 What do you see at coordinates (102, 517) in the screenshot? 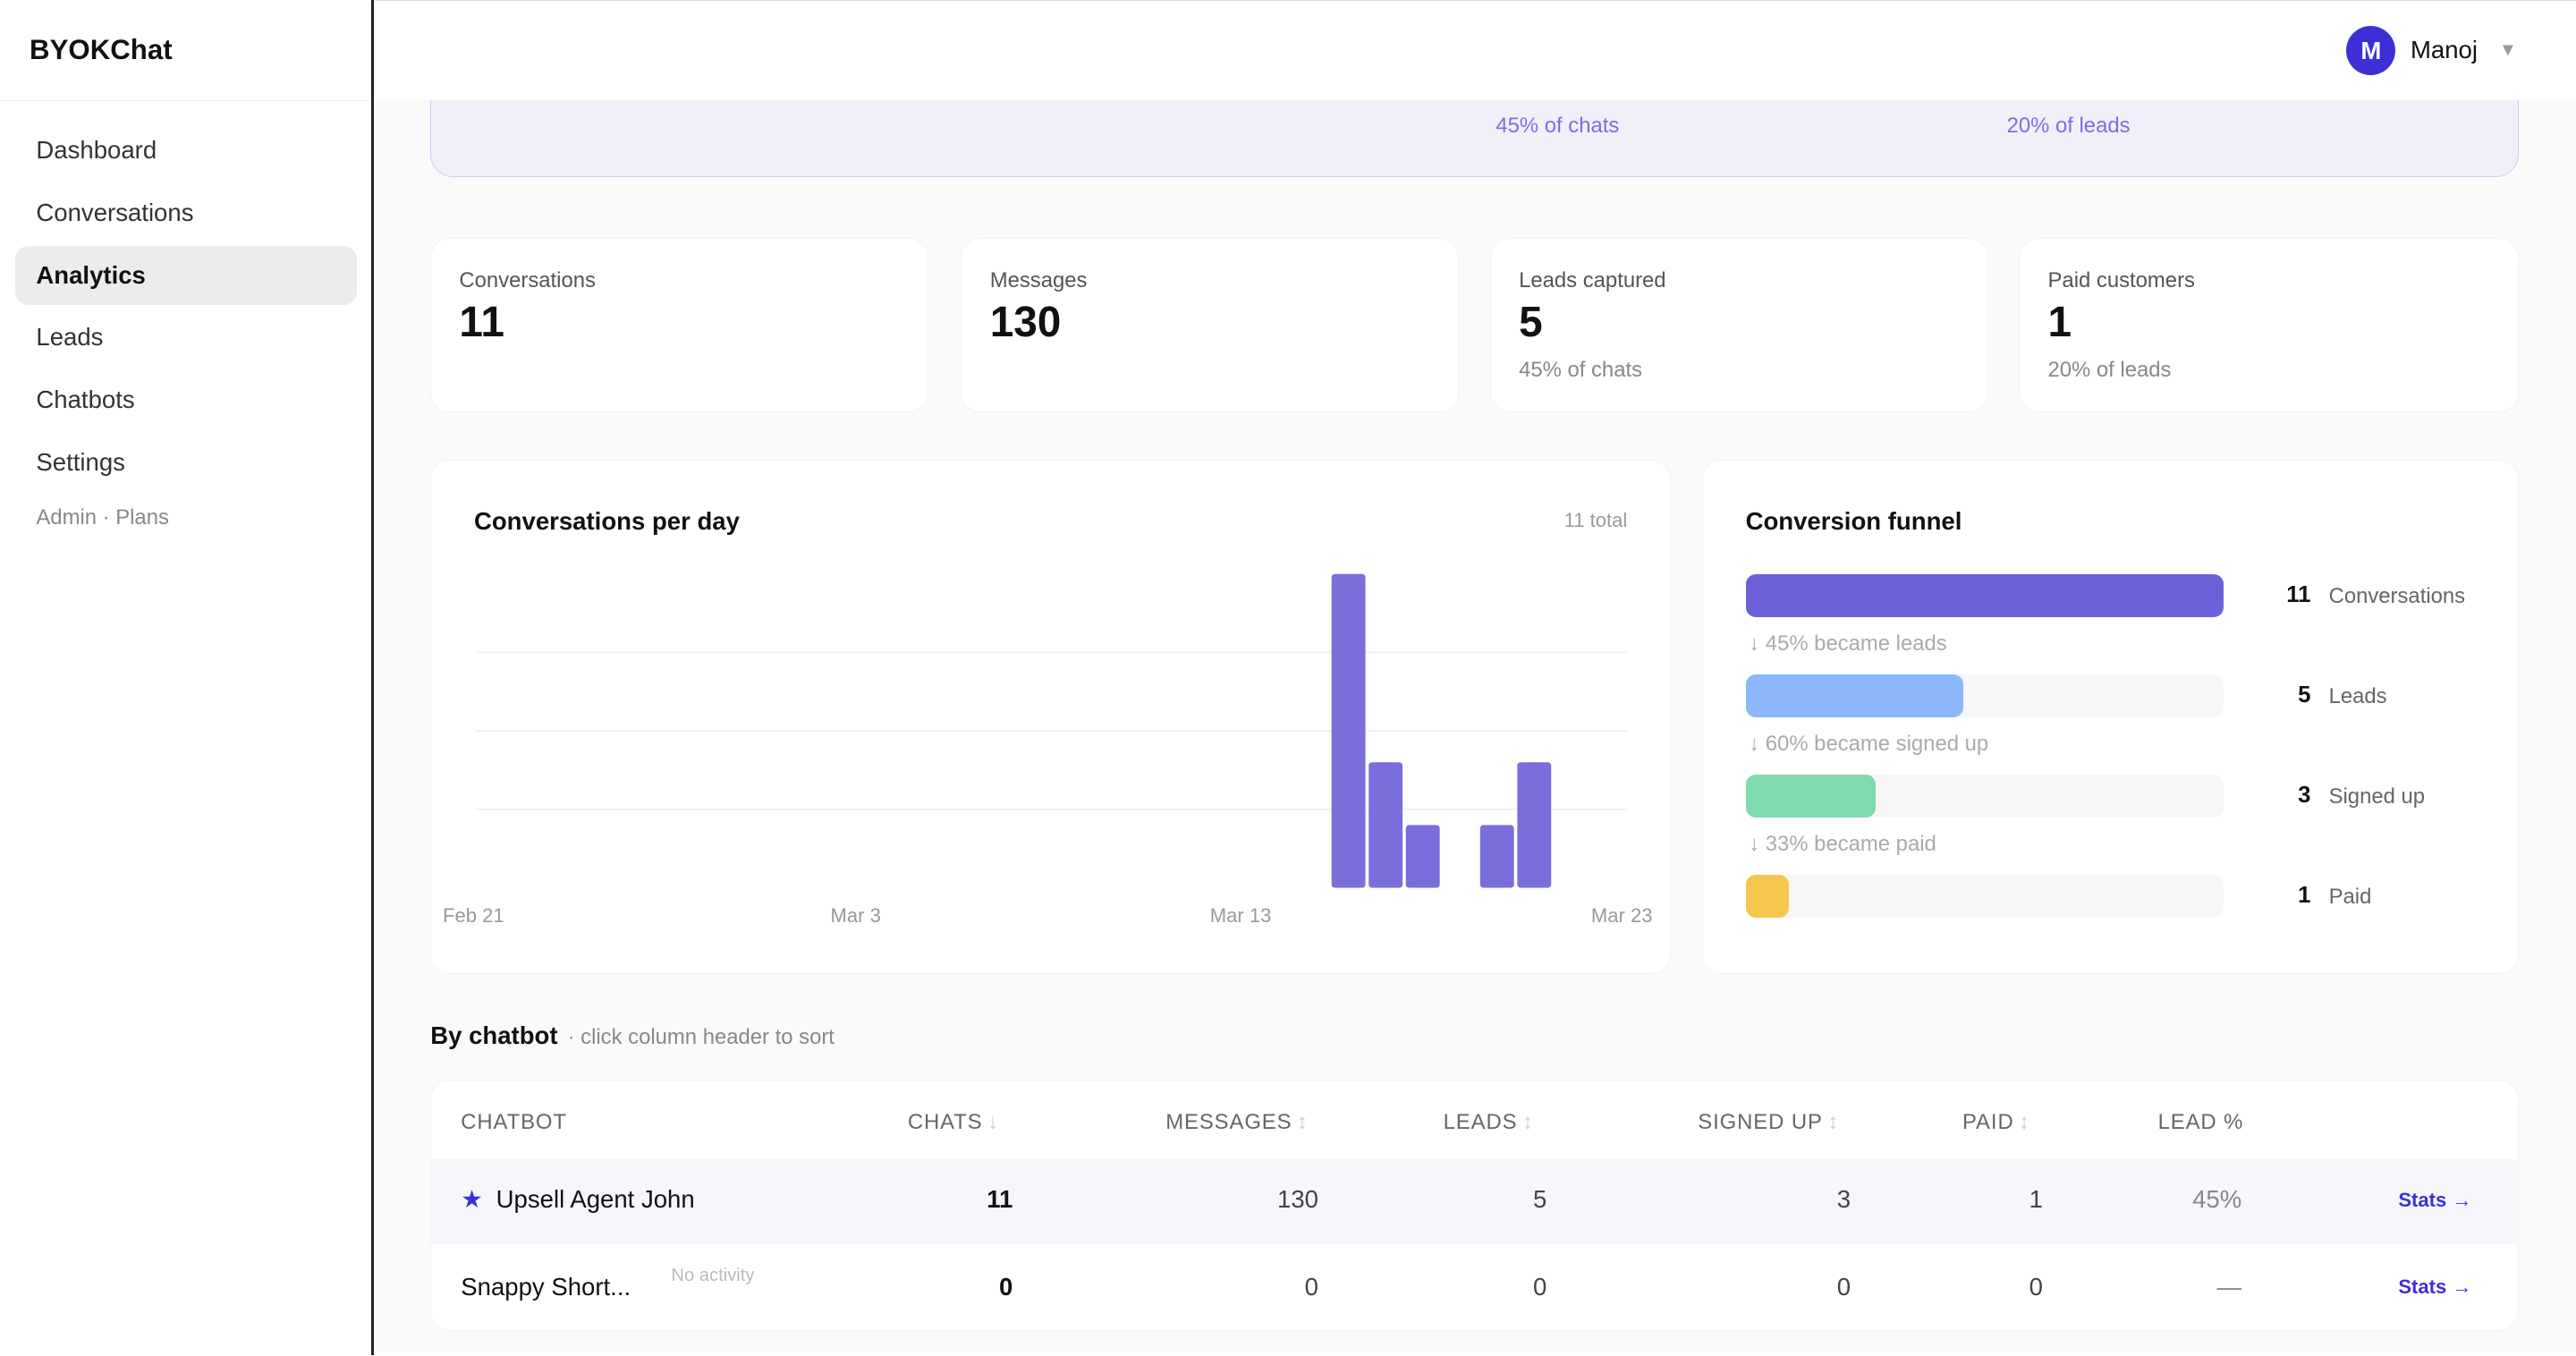
I see `sidebar-admin-plans: Admin · Plans` at bounding box center [102, 517].